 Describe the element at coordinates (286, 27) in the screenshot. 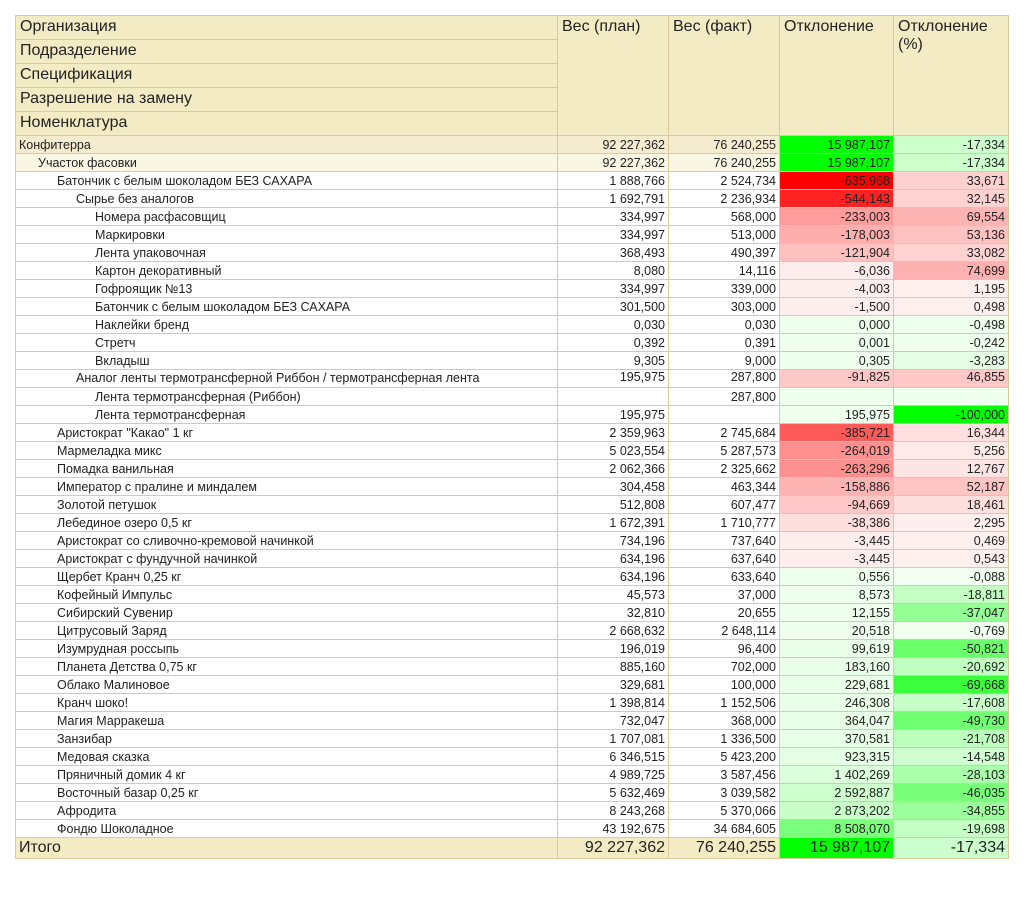

I see `header-organization: Организация` at that location.